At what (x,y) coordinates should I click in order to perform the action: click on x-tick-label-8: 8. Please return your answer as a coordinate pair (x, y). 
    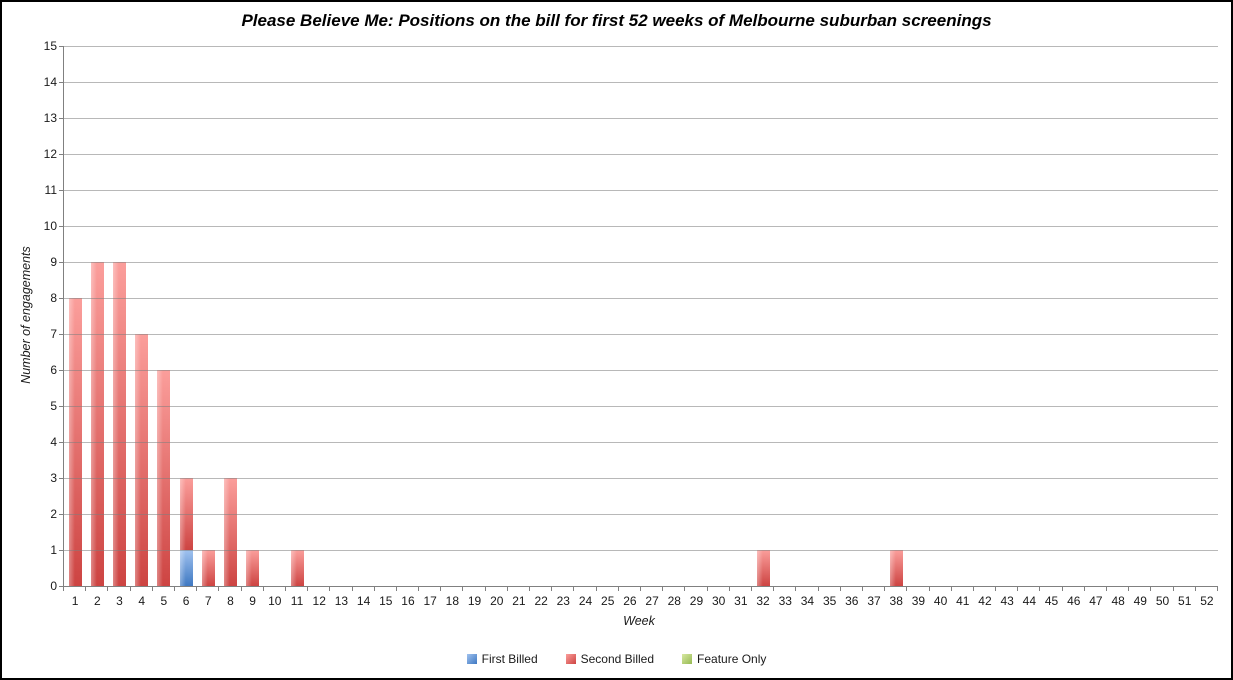
    Looking at the image, I should click on (230, 601).